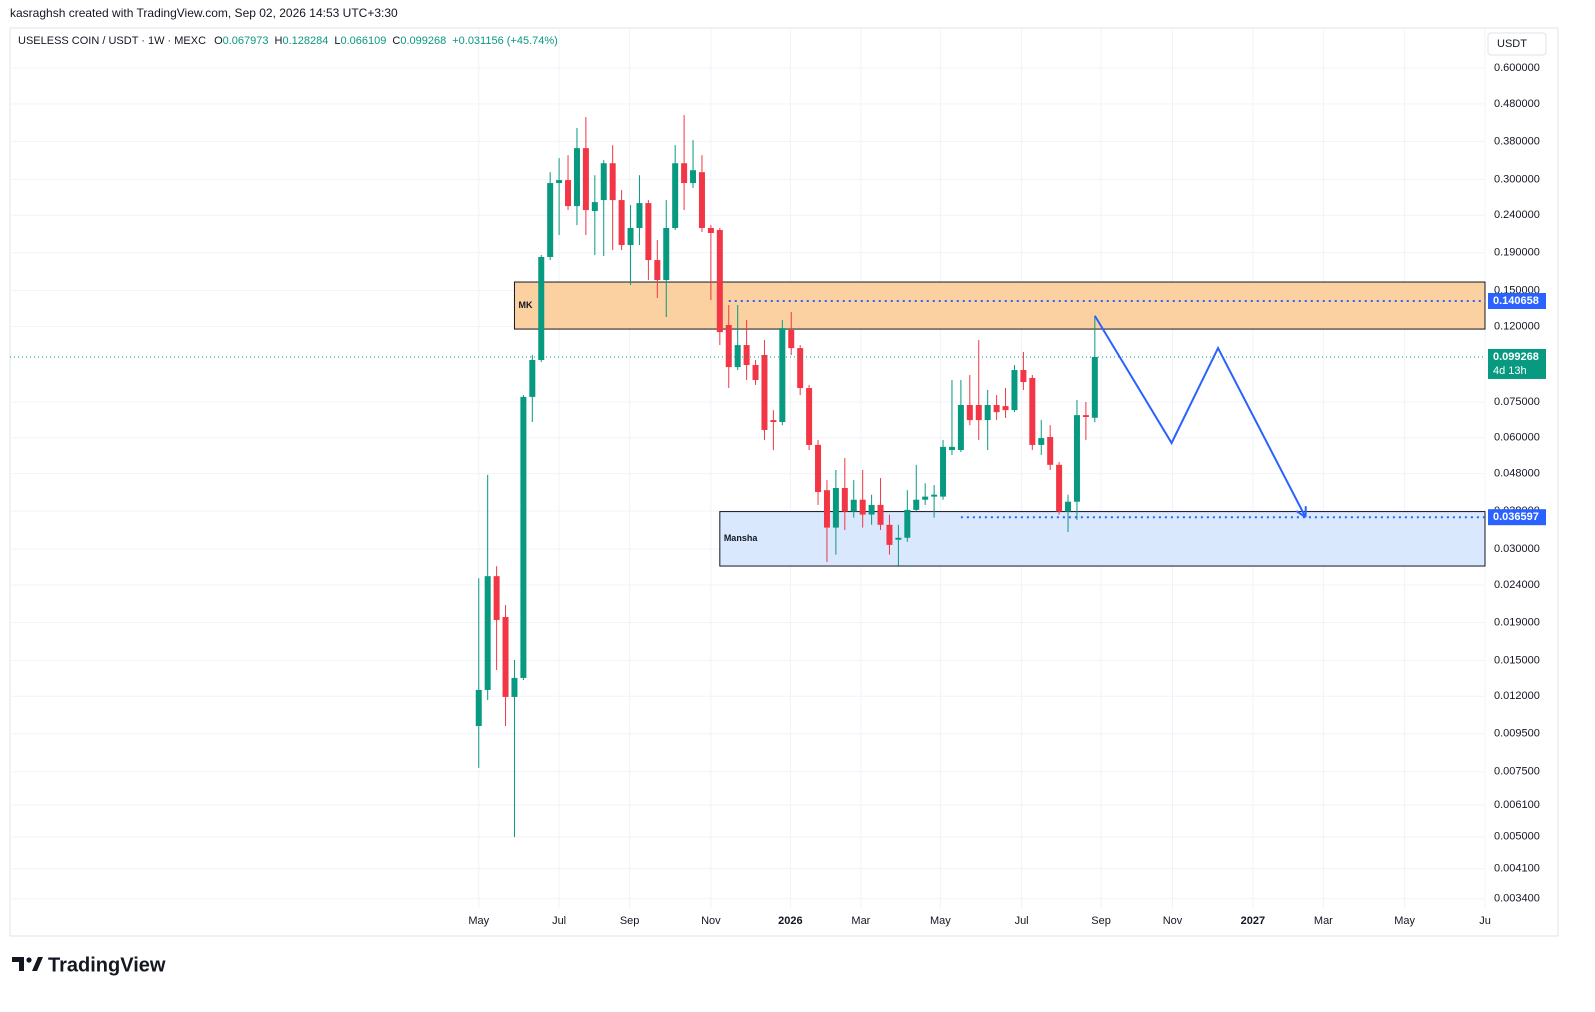 This screenshot has height=1012, width=1595. I want to click on currency: USDT, so click(1512, 44).